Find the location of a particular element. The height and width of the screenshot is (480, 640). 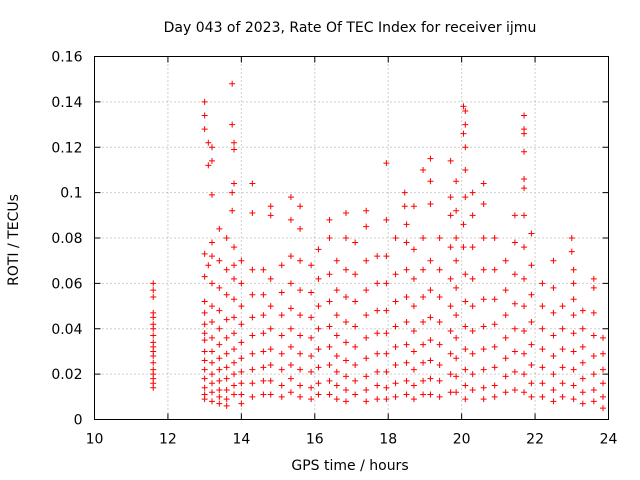

y-tick-label: 0.02 is located at coordinates (66, 375).